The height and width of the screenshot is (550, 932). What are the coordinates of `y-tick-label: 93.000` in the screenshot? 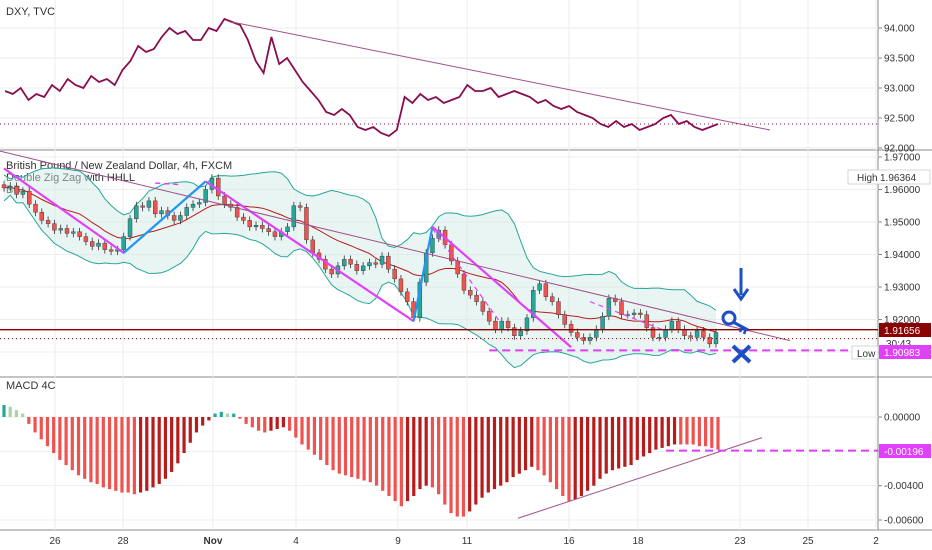 It's located at (899, 89).